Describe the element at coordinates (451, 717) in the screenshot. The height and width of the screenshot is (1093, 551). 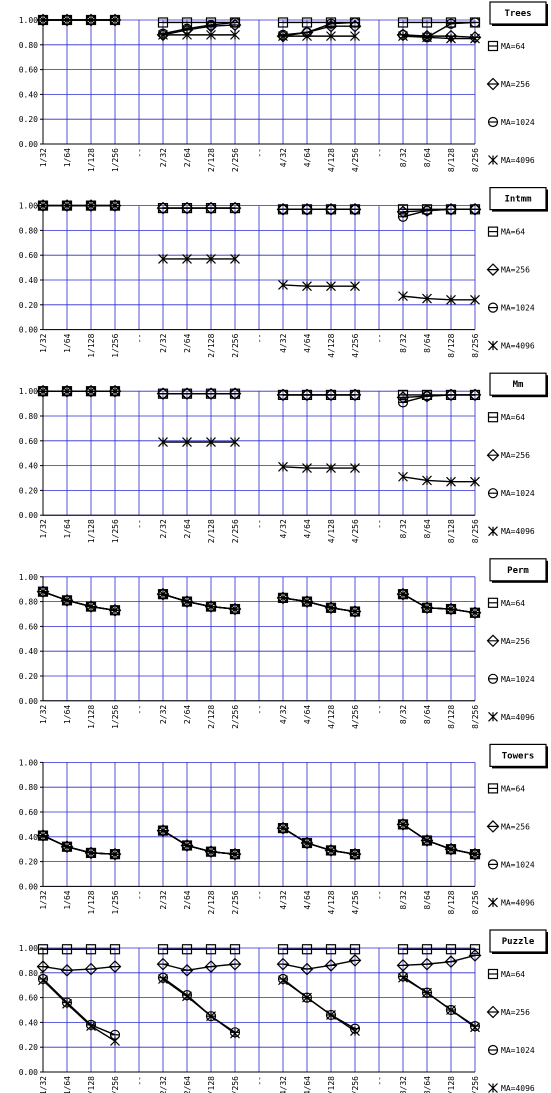
I see `x-tick-label: 8/128` at that location.